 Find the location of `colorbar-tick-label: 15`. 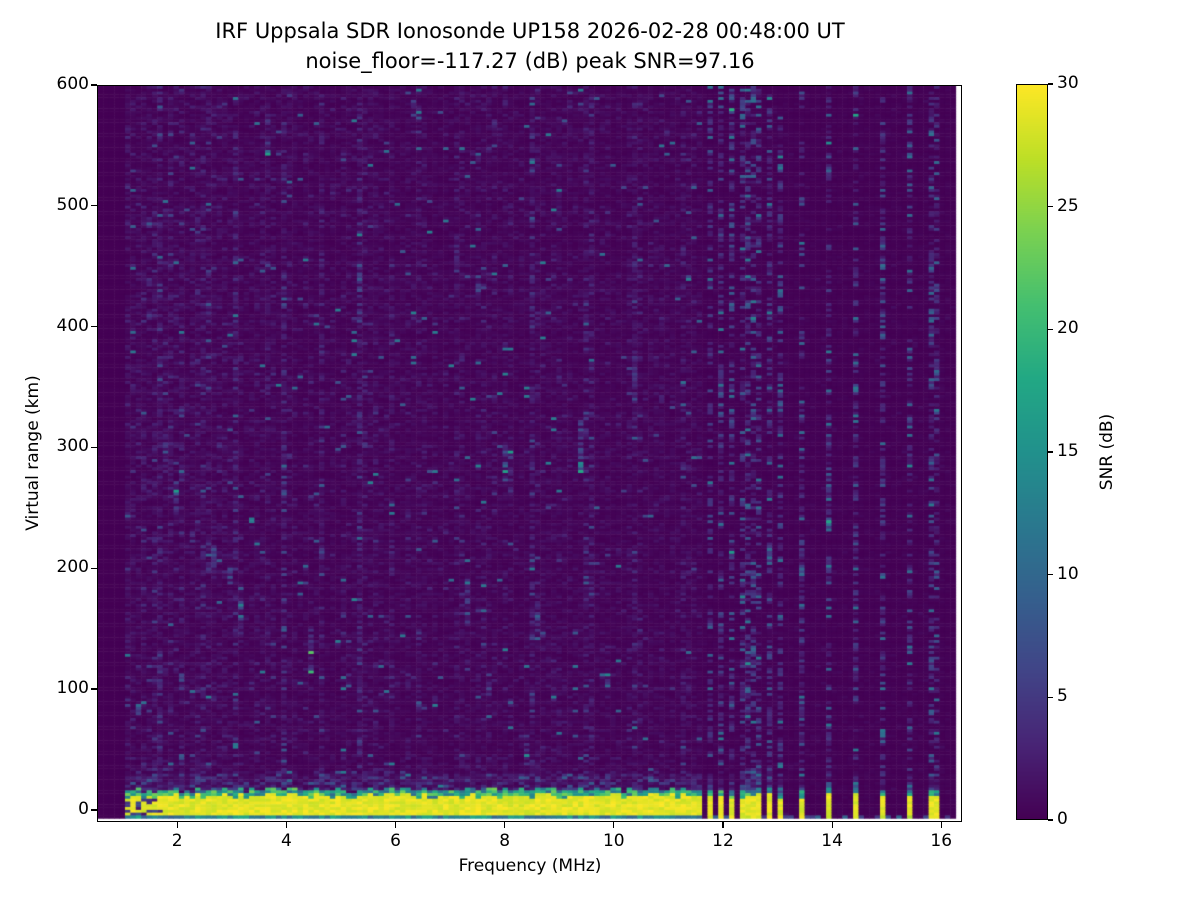

colorbar-tick-label: 15 is located at coordinates (1068, 451).